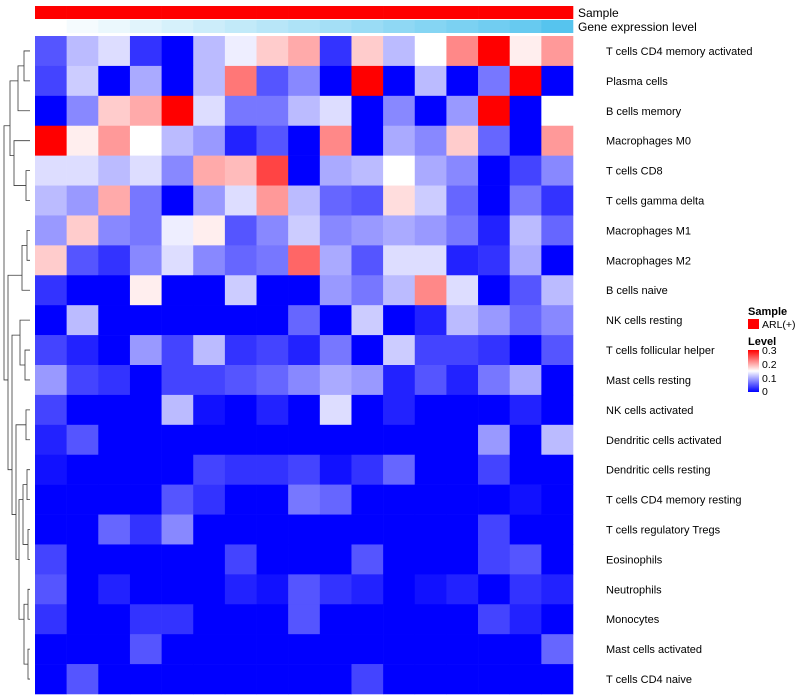 This screenshot has height=700, width=800. I want to click on row-label: B cells memory, so click(644, 112).